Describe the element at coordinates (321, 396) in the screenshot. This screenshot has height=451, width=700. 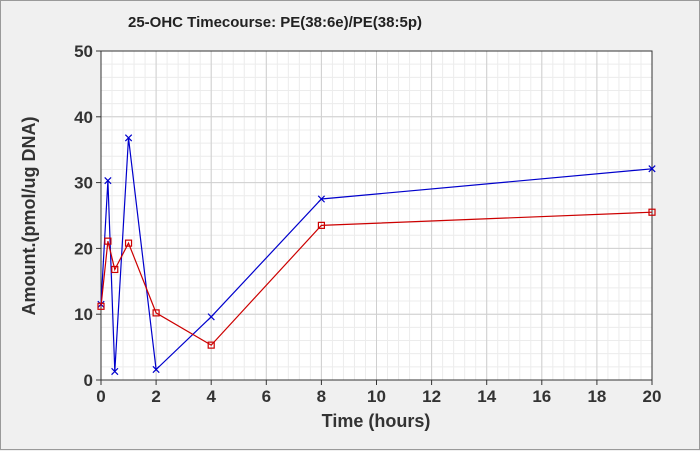
I see `x-tick-label: 8` at that location.